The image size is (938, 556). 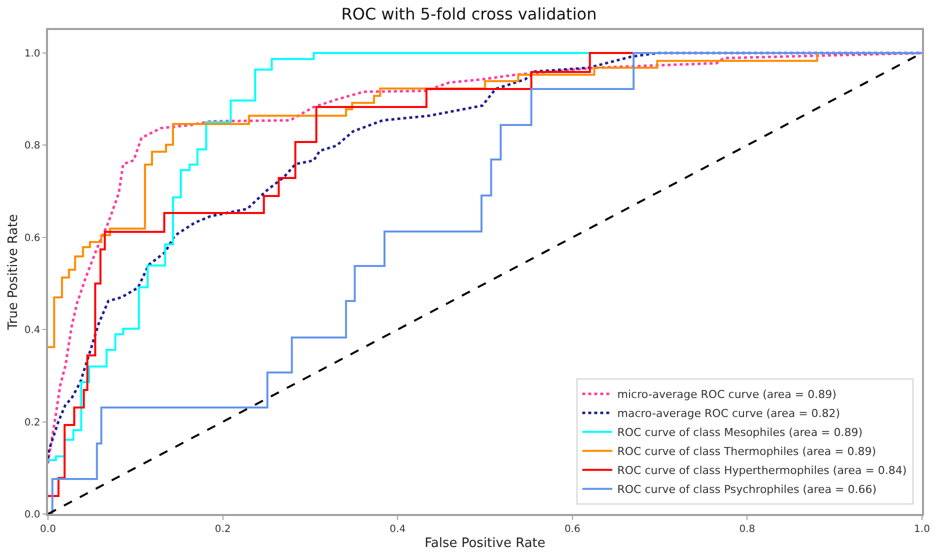 What do you see at coordinates (572, 529) in the screenshot?
I see `x-tick-label: 0.6` at bounding box center [572, 529].